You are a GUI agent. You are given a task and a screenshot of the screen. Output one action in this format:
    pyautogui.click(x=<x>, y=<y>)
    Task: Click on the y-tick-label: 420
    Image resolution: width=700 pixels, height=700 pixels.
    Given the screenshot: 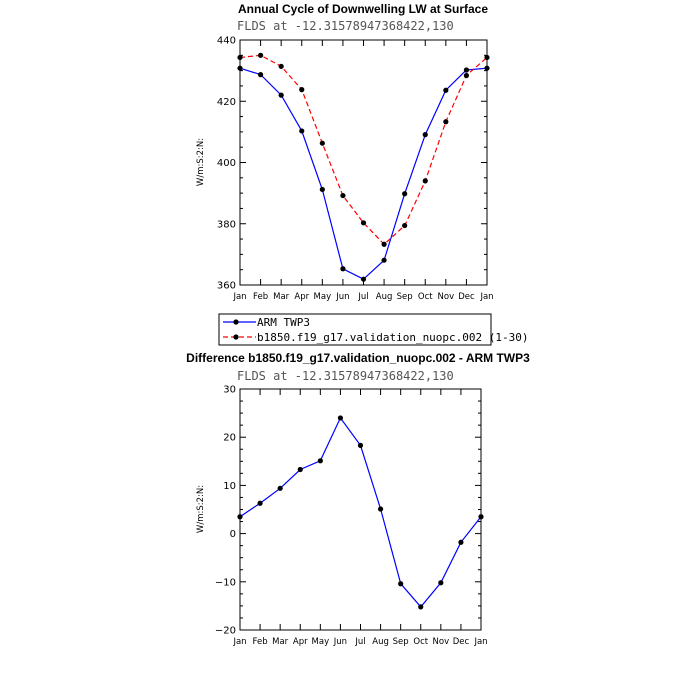 What is the action you would take?
    pyautogui.click(x=226, y=102)
    